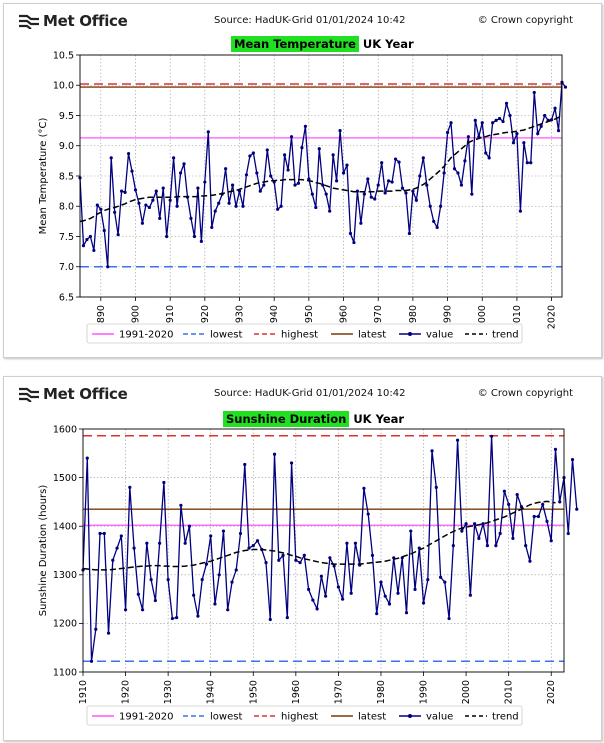 Image resolution: width=604 pixels, height=743 pixels. I want to click on legend-label-latest: latest, so click(372, 717).